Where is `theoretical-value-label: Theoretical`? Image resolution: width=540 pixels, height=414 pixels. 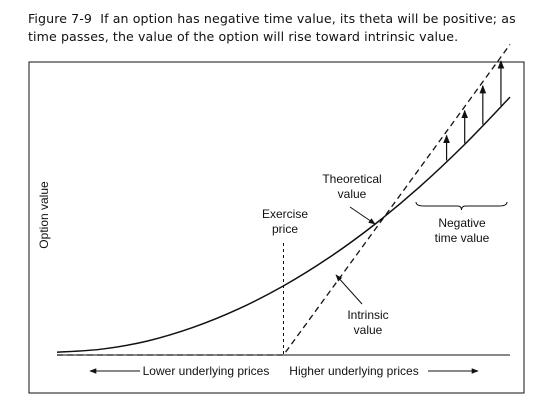
theoretical-value-label: Theoretical is located at coordinates (351, 179).